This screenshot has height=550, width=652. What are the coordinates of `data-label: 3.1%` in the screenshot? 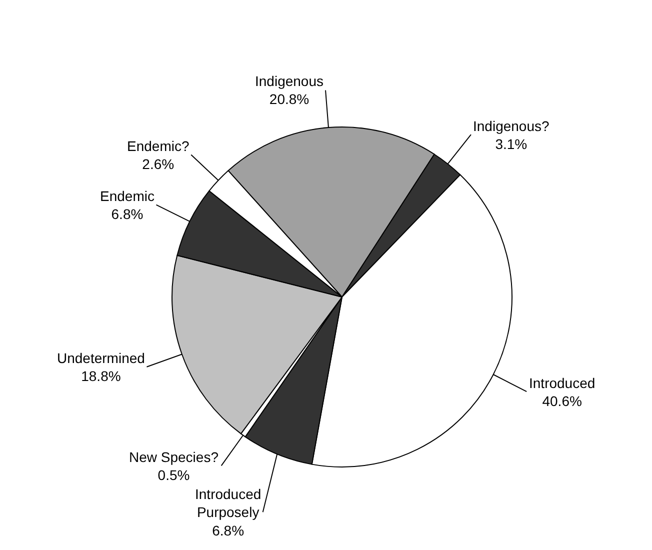 It's located at (511, 144).